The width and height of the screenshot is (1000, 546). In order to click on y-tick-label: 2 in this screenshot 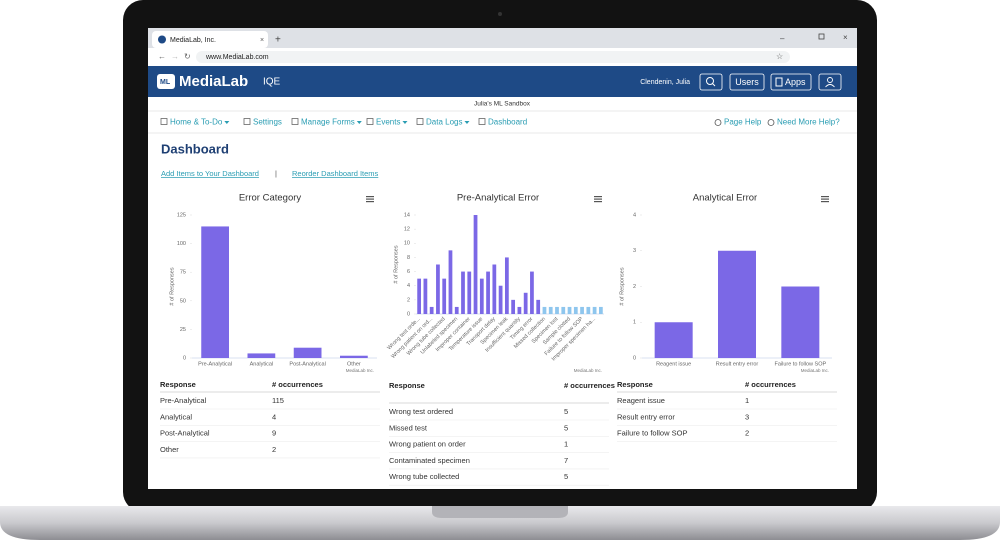, I will do `click(634, 287)`.